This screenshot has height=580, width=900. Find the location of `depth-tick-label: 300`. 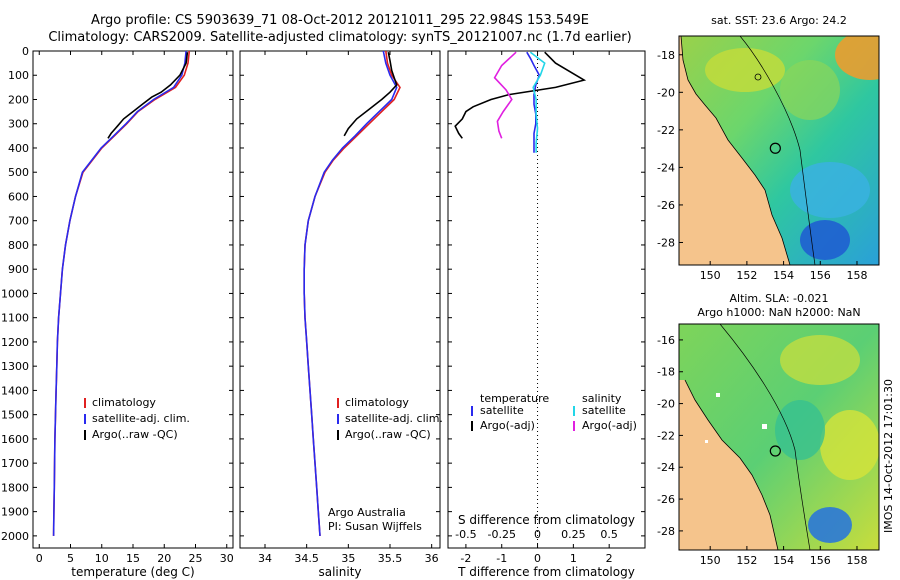

depth-tick-label: 300 is located at coordinates (18, 124).